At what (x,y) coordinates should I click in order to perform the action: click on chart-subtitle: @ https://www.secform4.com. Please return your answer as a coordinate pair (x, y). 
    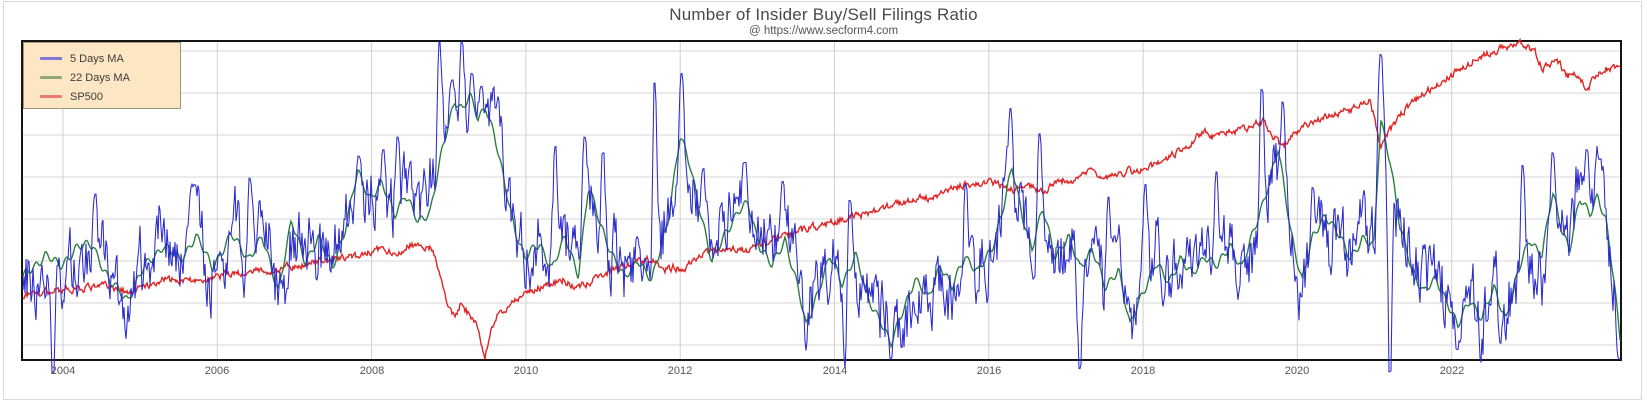
    Looking at the image, I should click on (823, 31).